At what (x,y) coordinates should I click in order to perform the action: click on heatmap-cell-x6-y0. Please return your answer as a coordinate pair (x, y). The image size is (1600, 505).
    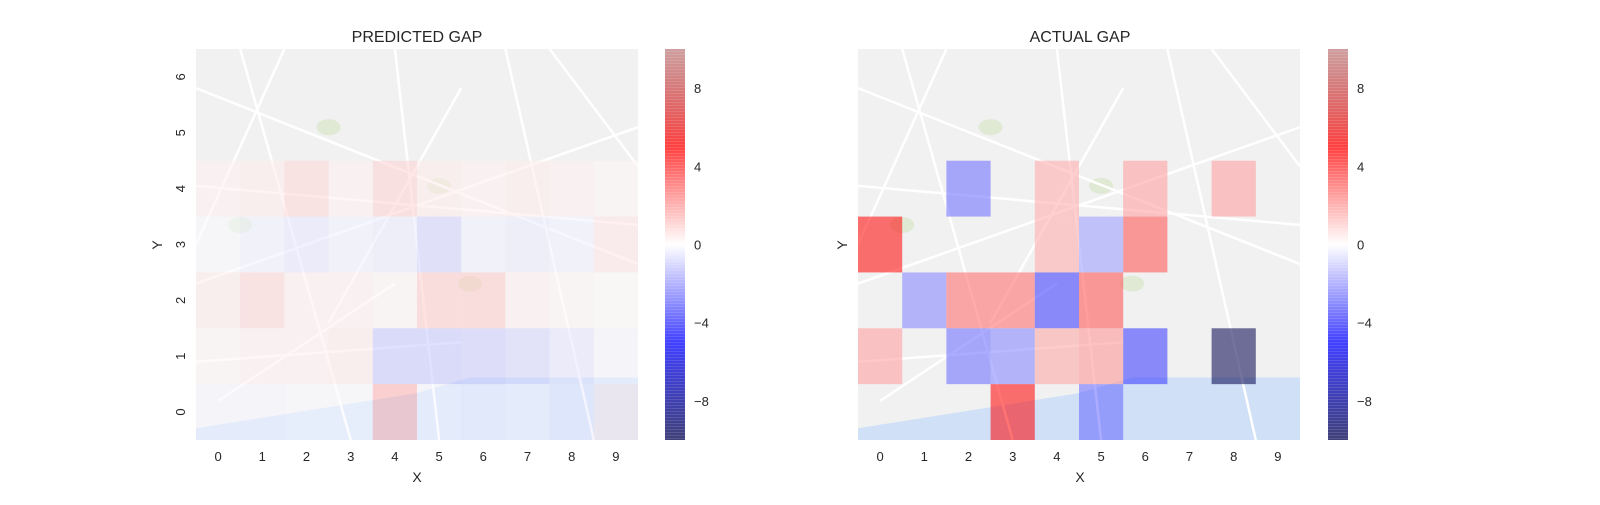
    Looking at the image, I should click on (483, 412).